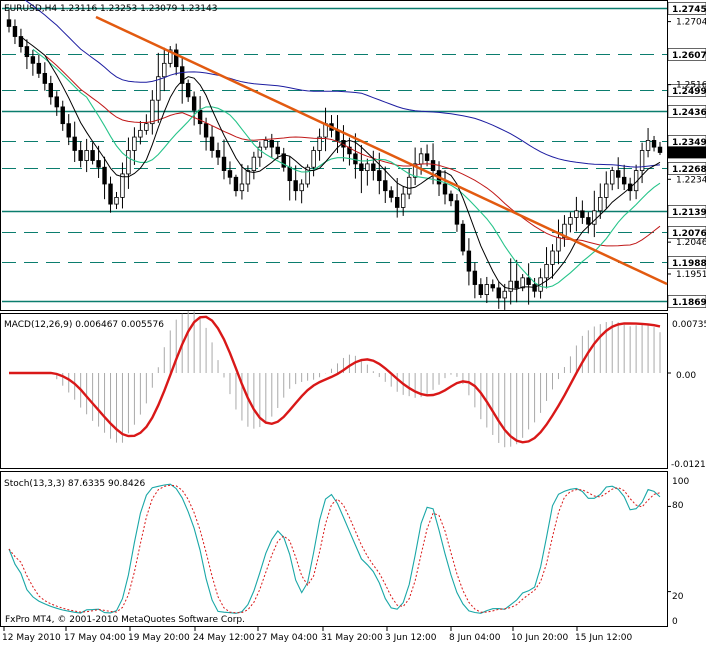 The width and height of the screenshot is (706, 648). I want to click on macd-label: MACD(12,26,9) 0.006467 0.005576, so click(84, 325).